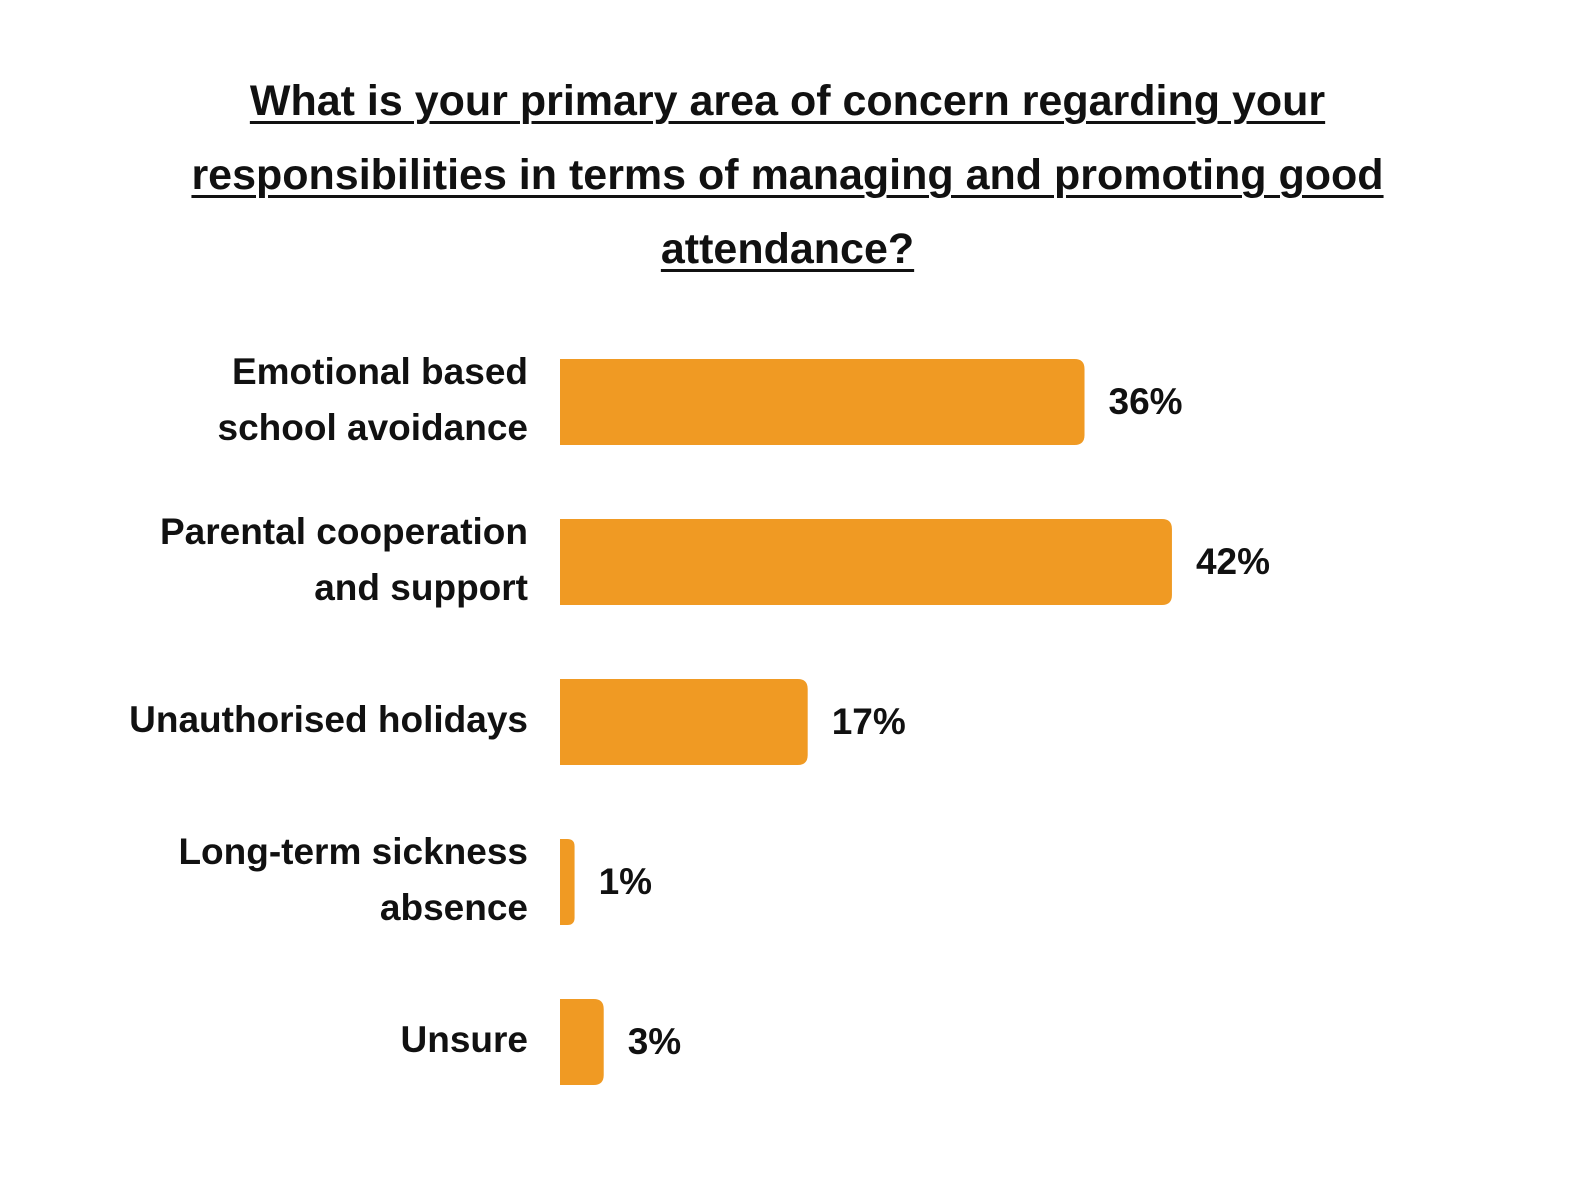 This screenshot has height=1181, width=1575. What do you see at coordinates (625, 881) in the screenshot?
I see `value-label: 1%` at bounding box center [625, 881].